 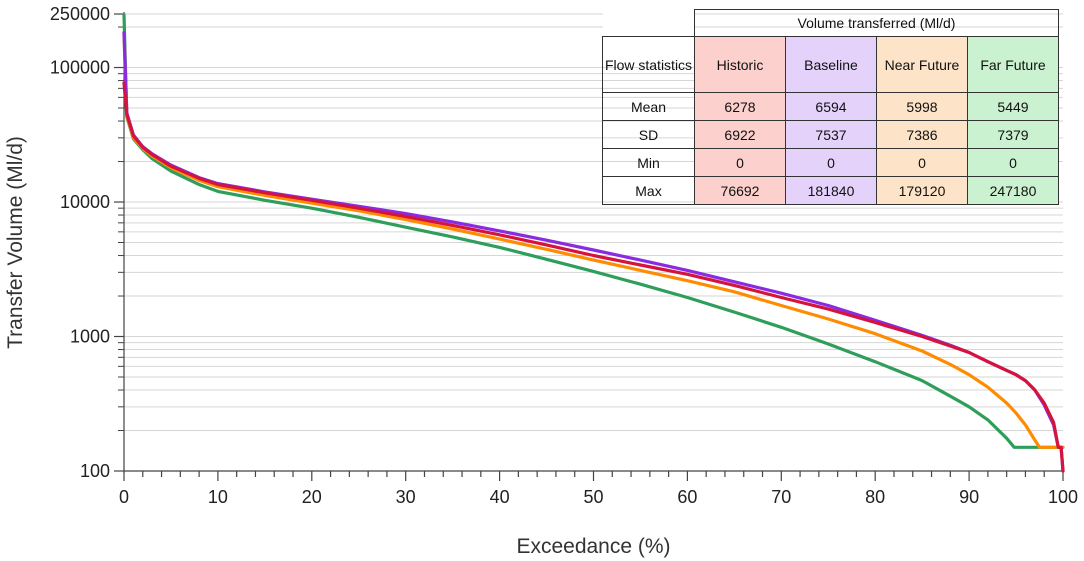 I want to click on y-tick-label: 1000, so click(x=90, y=337).